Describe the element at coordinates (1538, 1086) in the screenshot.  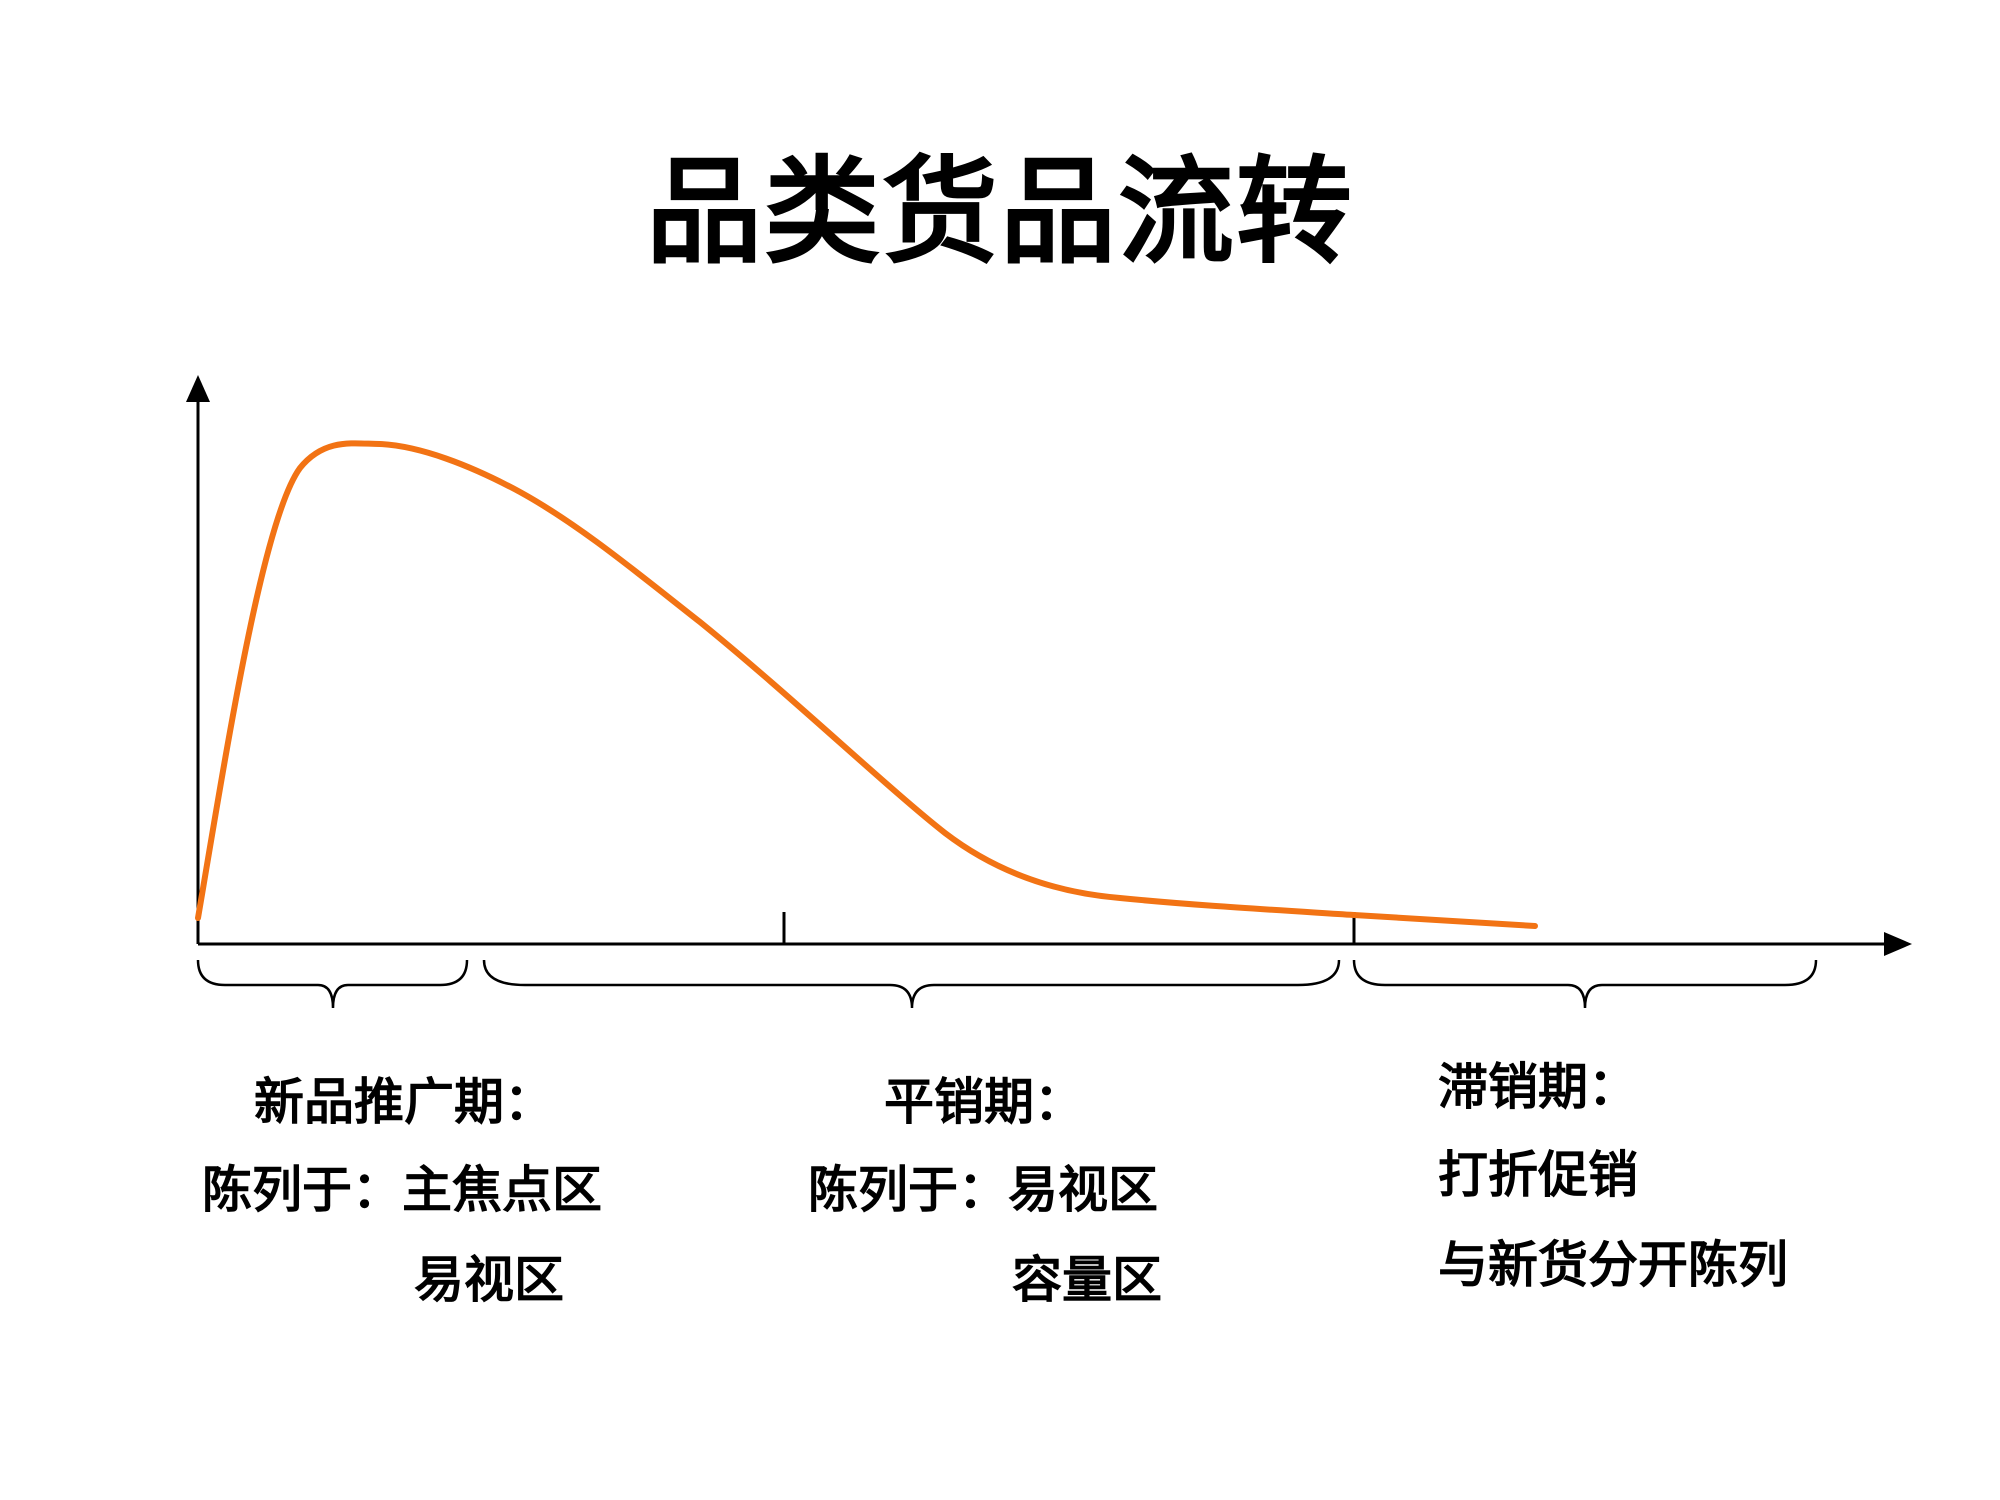
I see `phase3-heading: 滞销期：` at that location.